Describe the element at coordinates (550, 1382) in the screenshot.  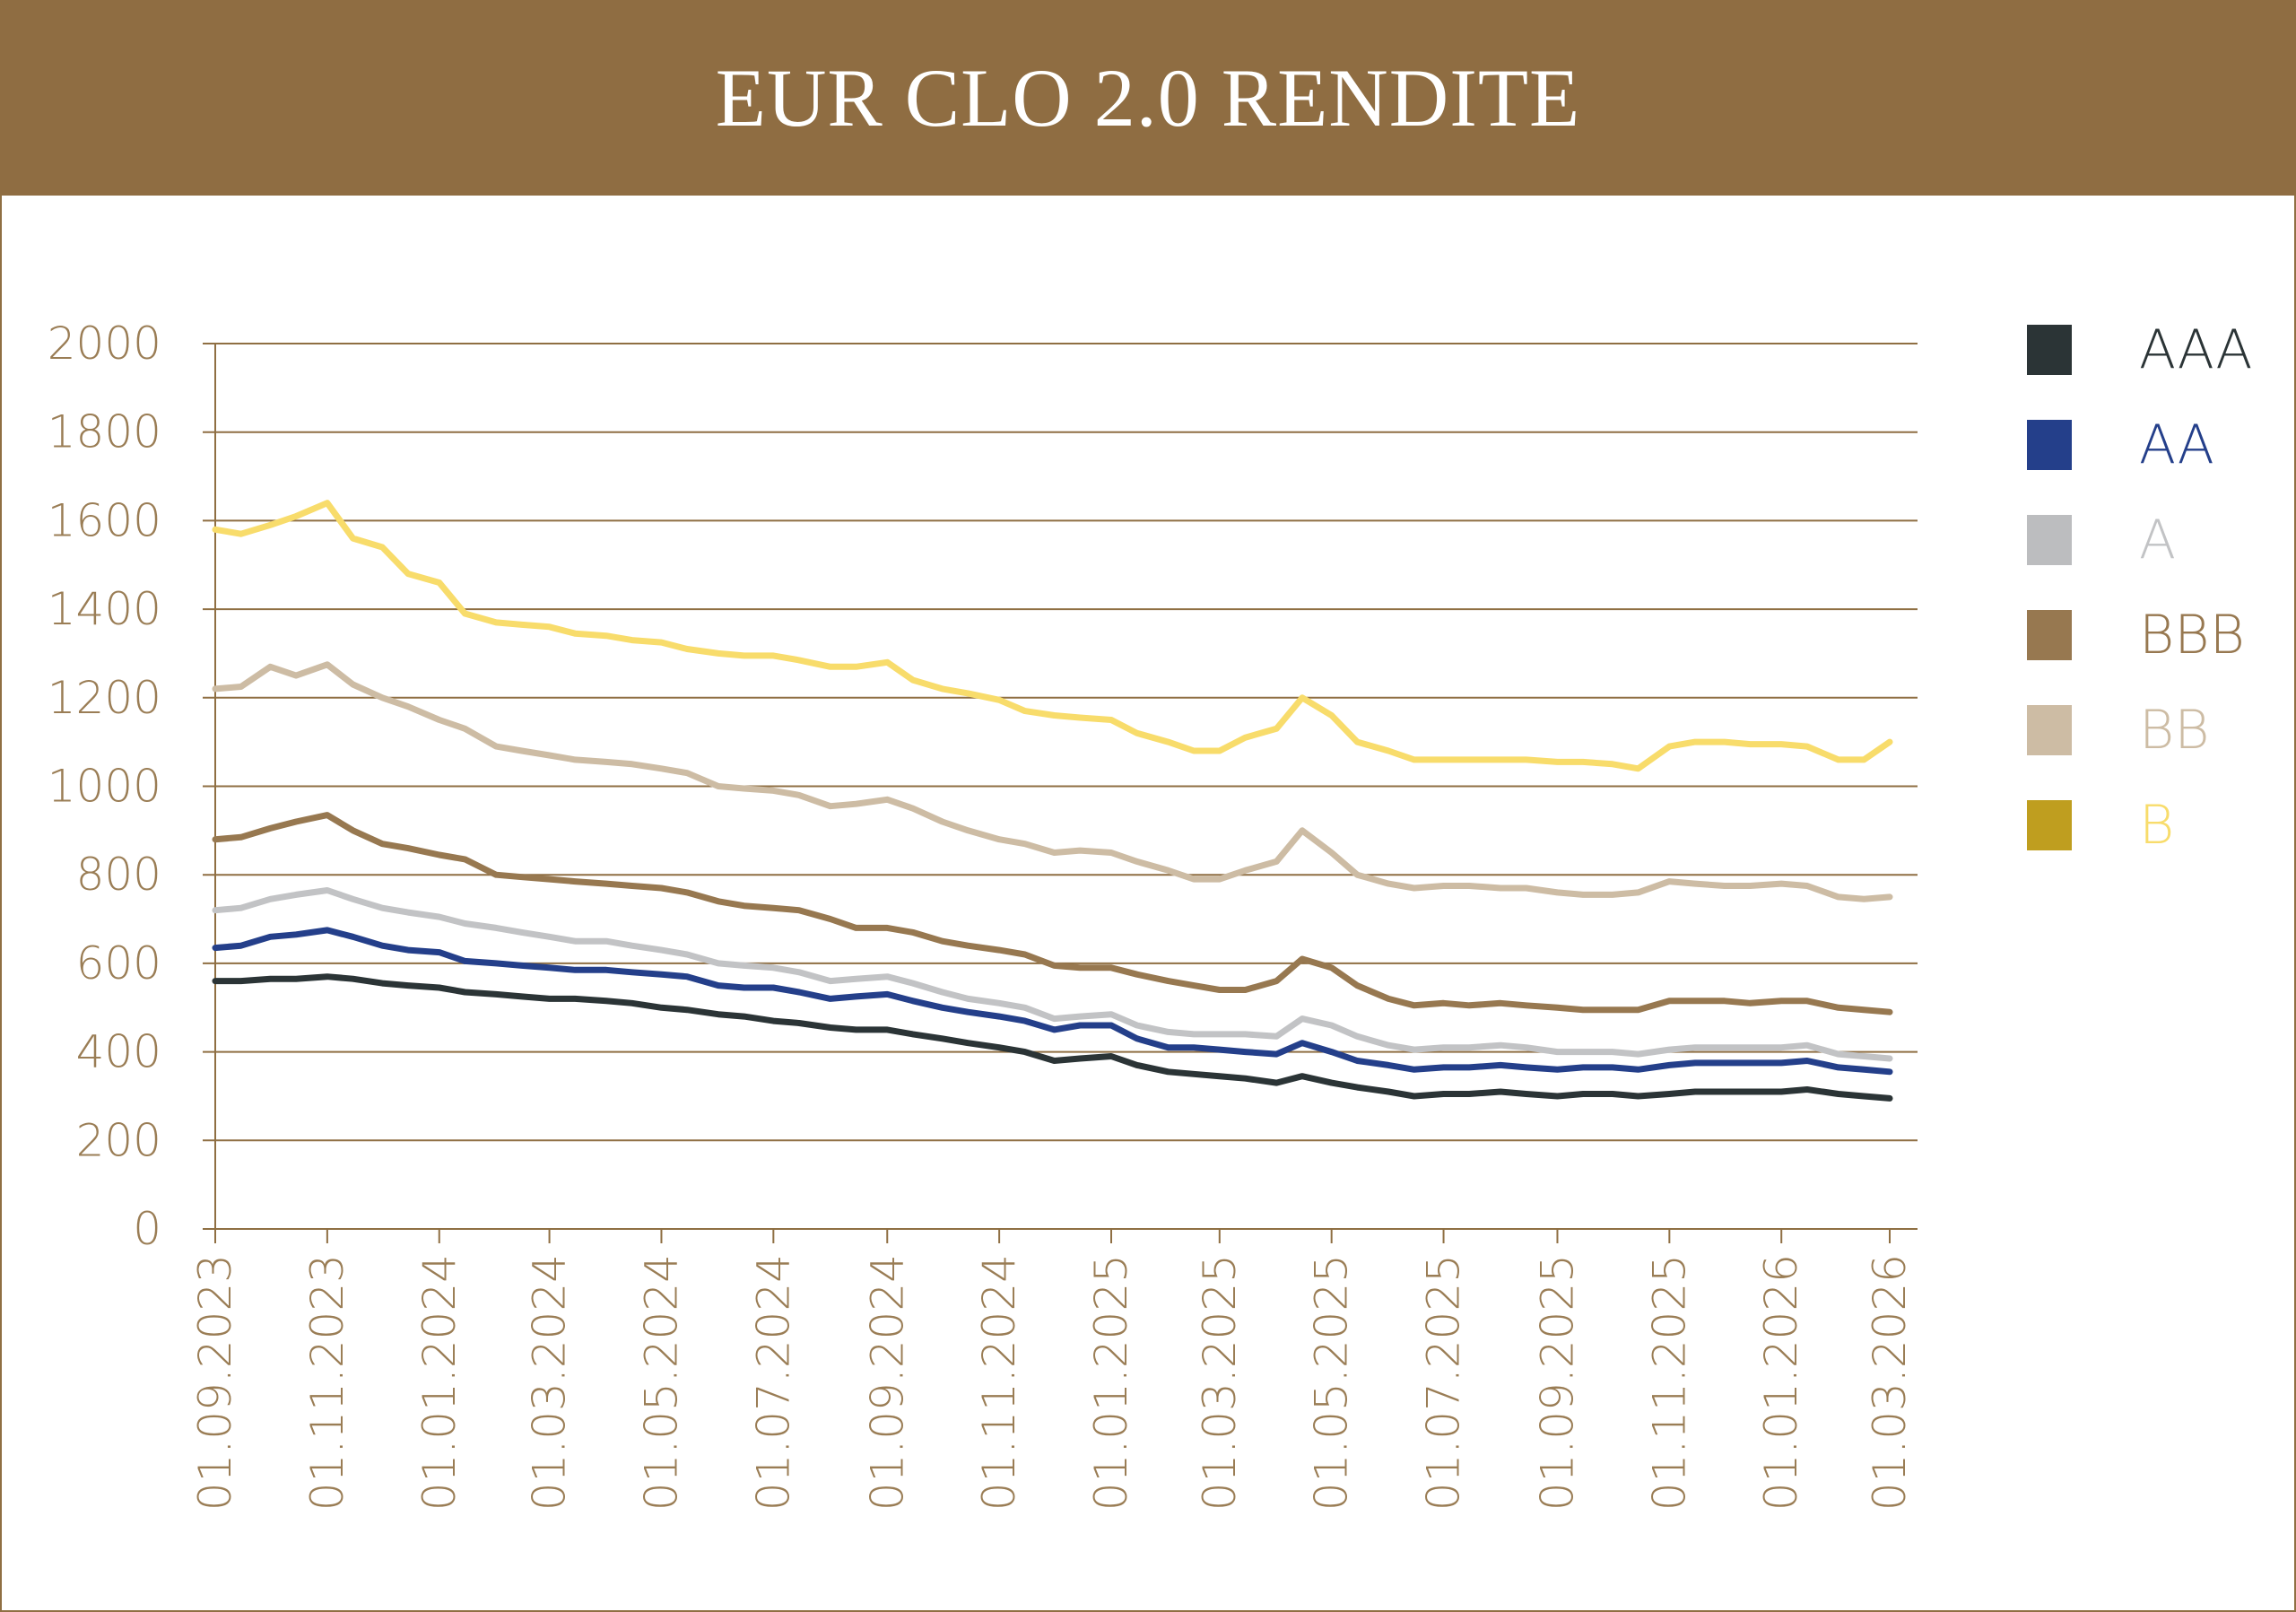
I see `x-tick-label: 01.03.2024` at that location.